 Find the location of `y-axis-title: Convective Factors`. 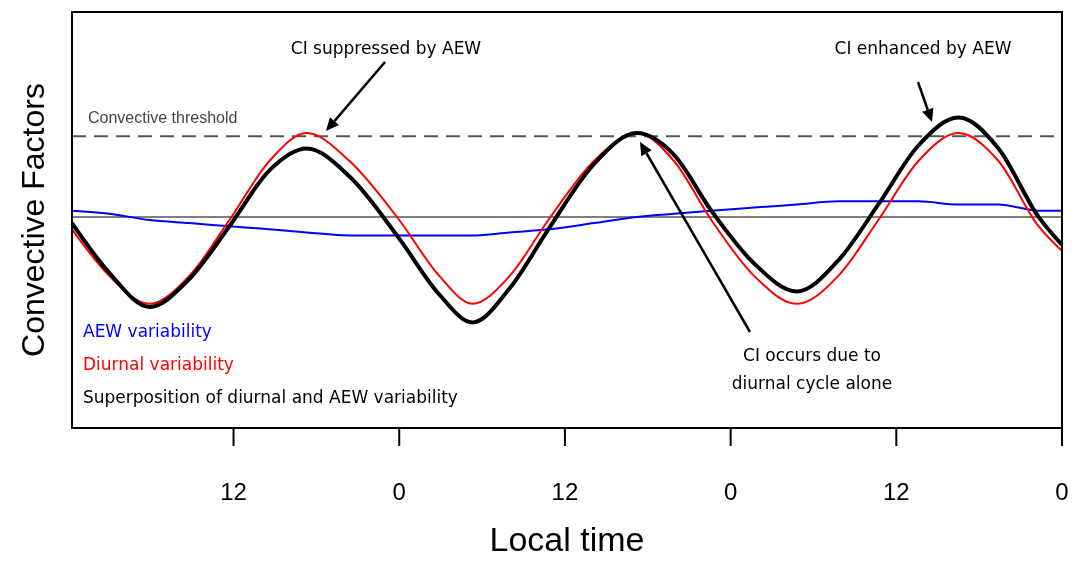

y-axis-title: Convective Factors is located at coordinates (33, 220).